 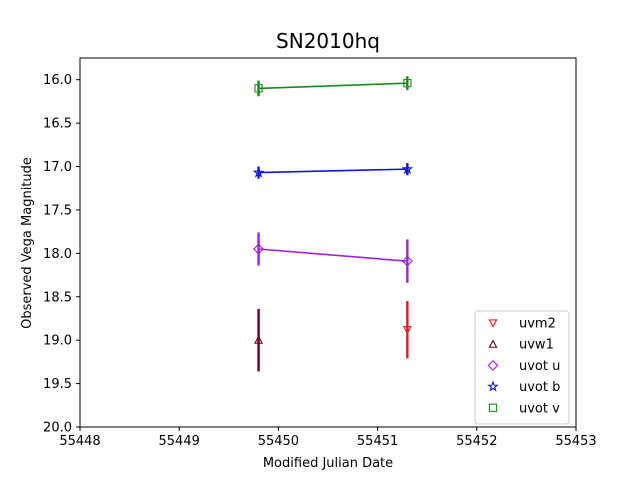 I want to click on legend-marker-uvw1, so click(x=493, y=343).